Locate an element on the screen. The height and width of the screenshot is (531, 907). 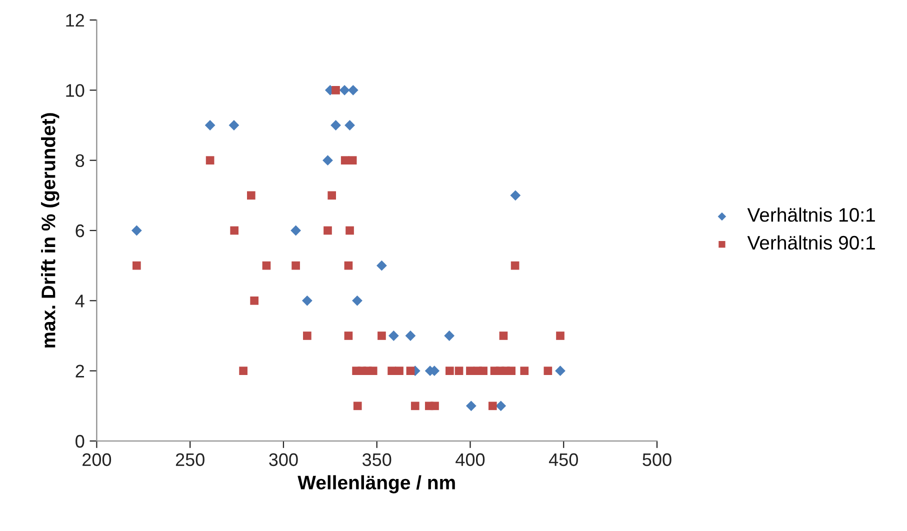
legend-label: Verhältnis 10:1 is located at coordinates (811, 215).